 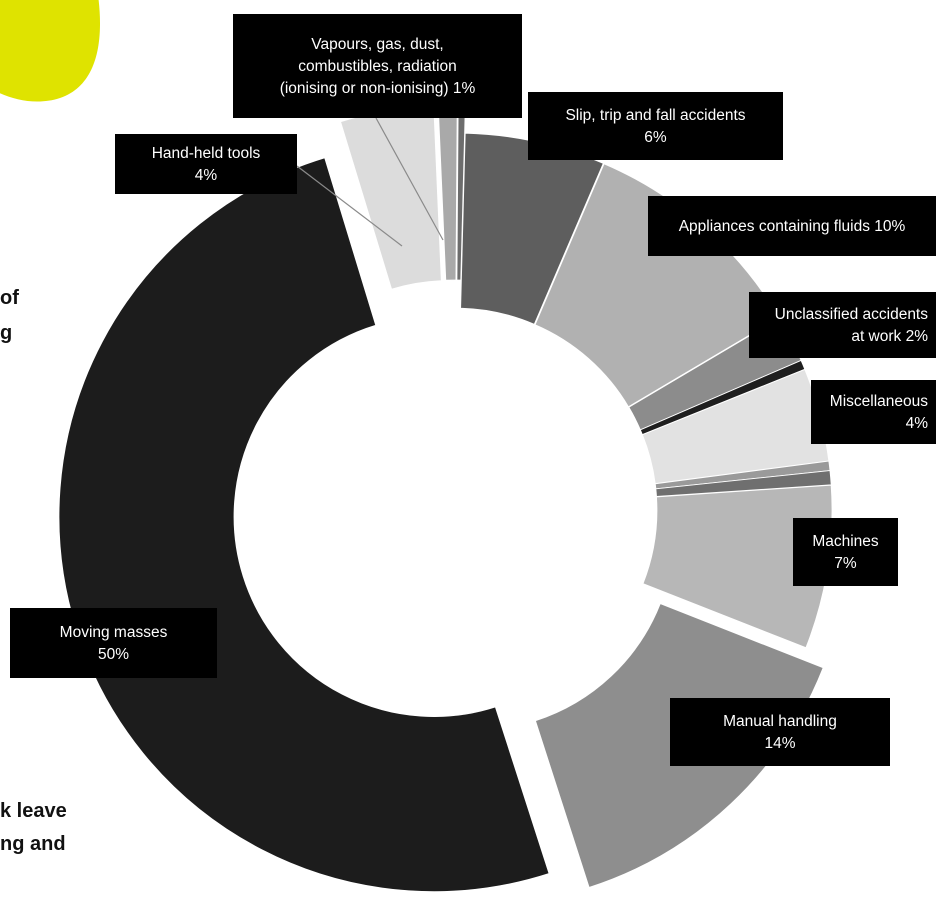 I want to click on label-manual-handling-box, so click(x=780, y=732).